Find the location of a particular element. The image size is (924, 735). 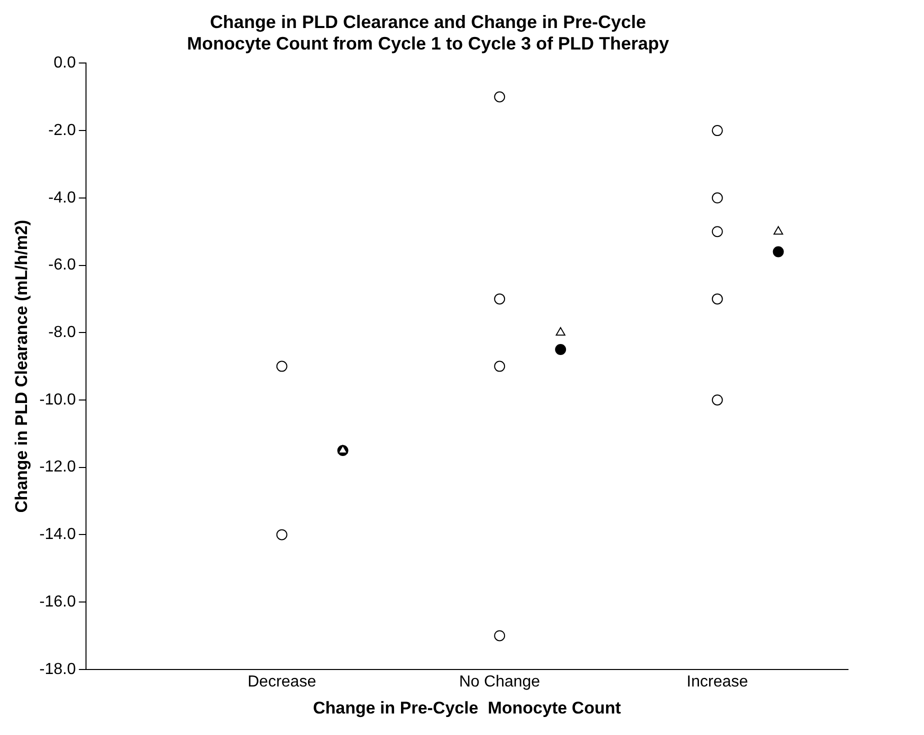

y-tick-label: -18.0 is located at coordinates (57, 669).